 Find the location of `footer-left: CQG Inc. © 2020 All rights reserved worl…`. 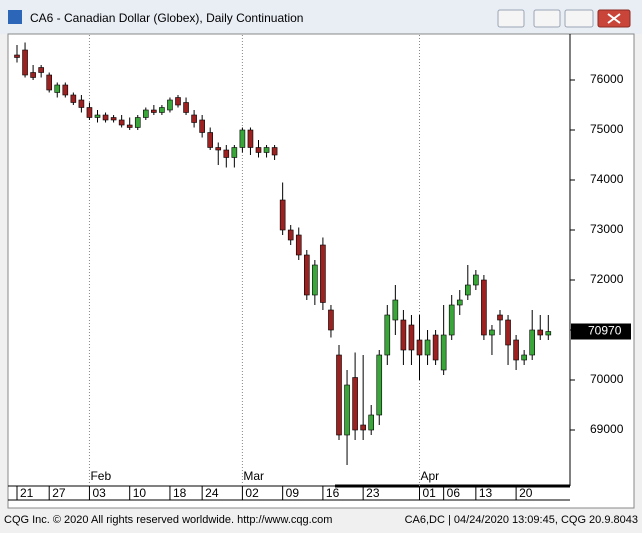

footer-left: CQG Inc. © 2020 All rights reserved worl… is located at coordinates (168, 520).